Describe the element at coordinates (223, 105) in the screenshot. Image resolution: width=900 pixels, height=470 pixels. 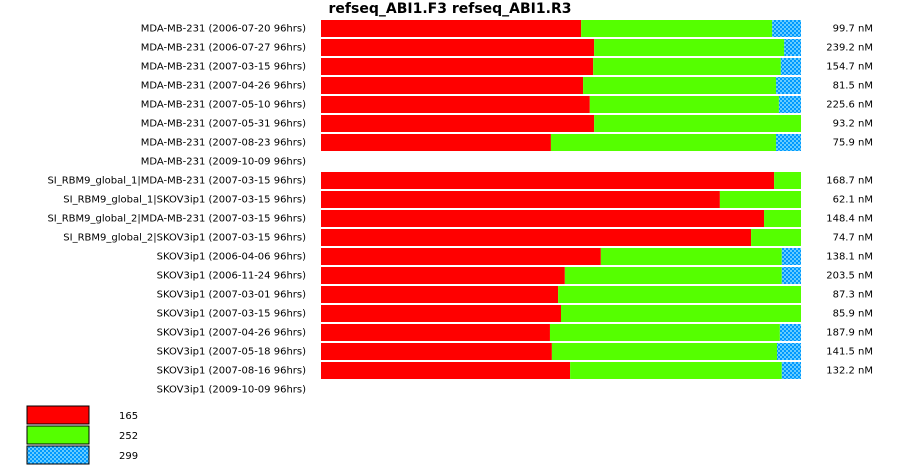
I see `row-label: MDA-MB-231 (2007-05-10 96hrs)` at that location.